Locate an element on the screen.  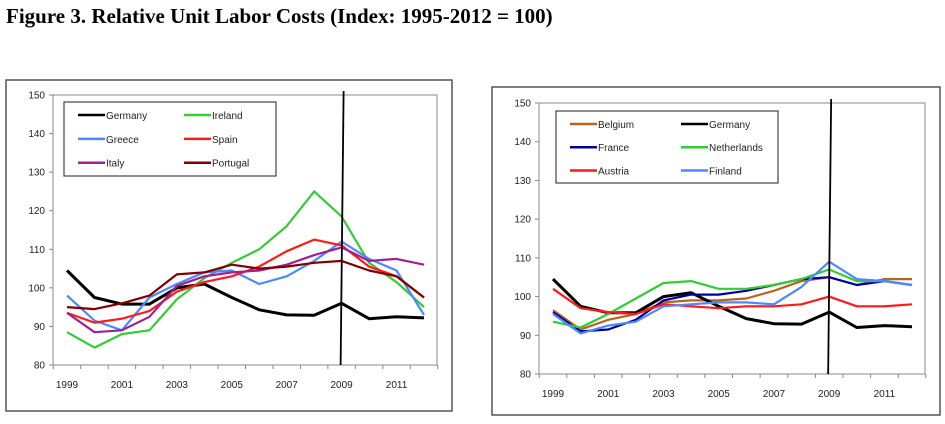
legend-label-italy: Italy is located at coordinates (115, 164).